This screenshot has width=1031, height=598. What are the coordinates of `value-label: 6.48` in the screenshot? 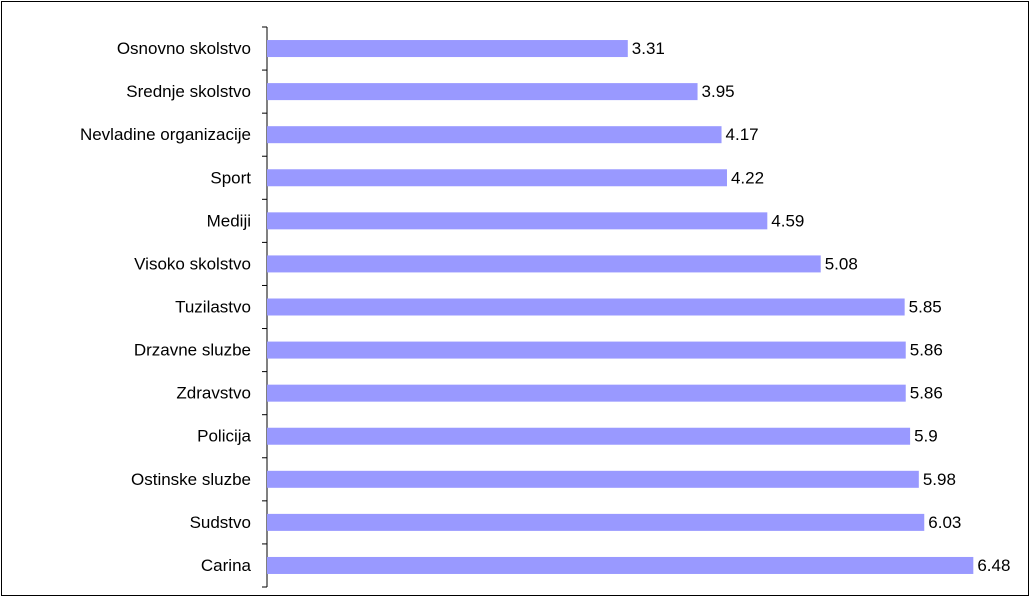 It's located at (993, 565).